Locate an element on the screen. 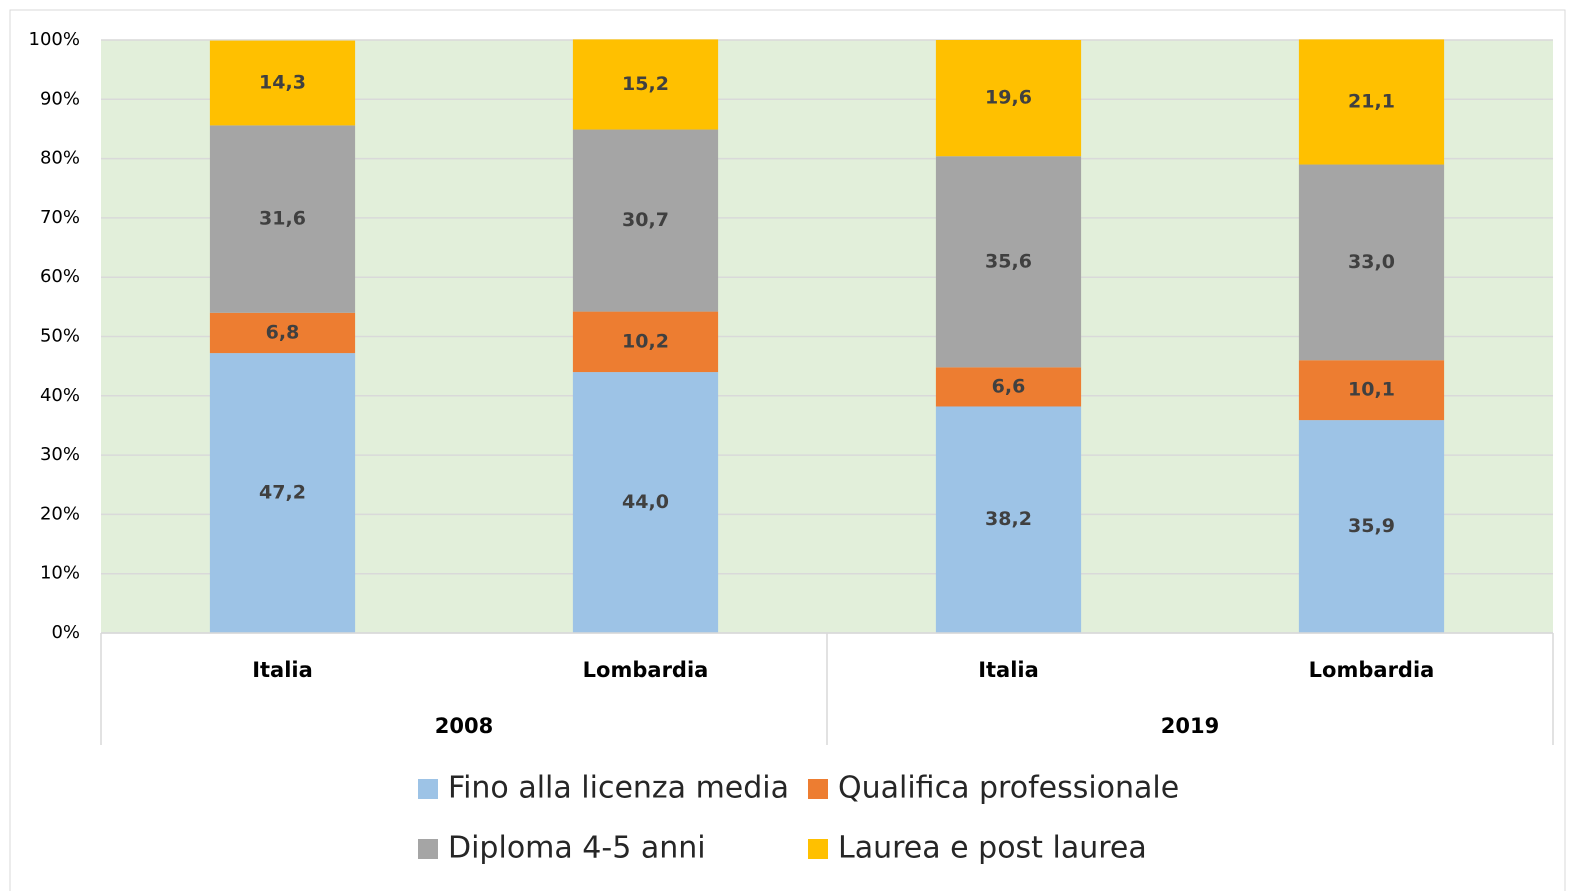  data-label: 6,6 is located at coordinates (1009, 386).